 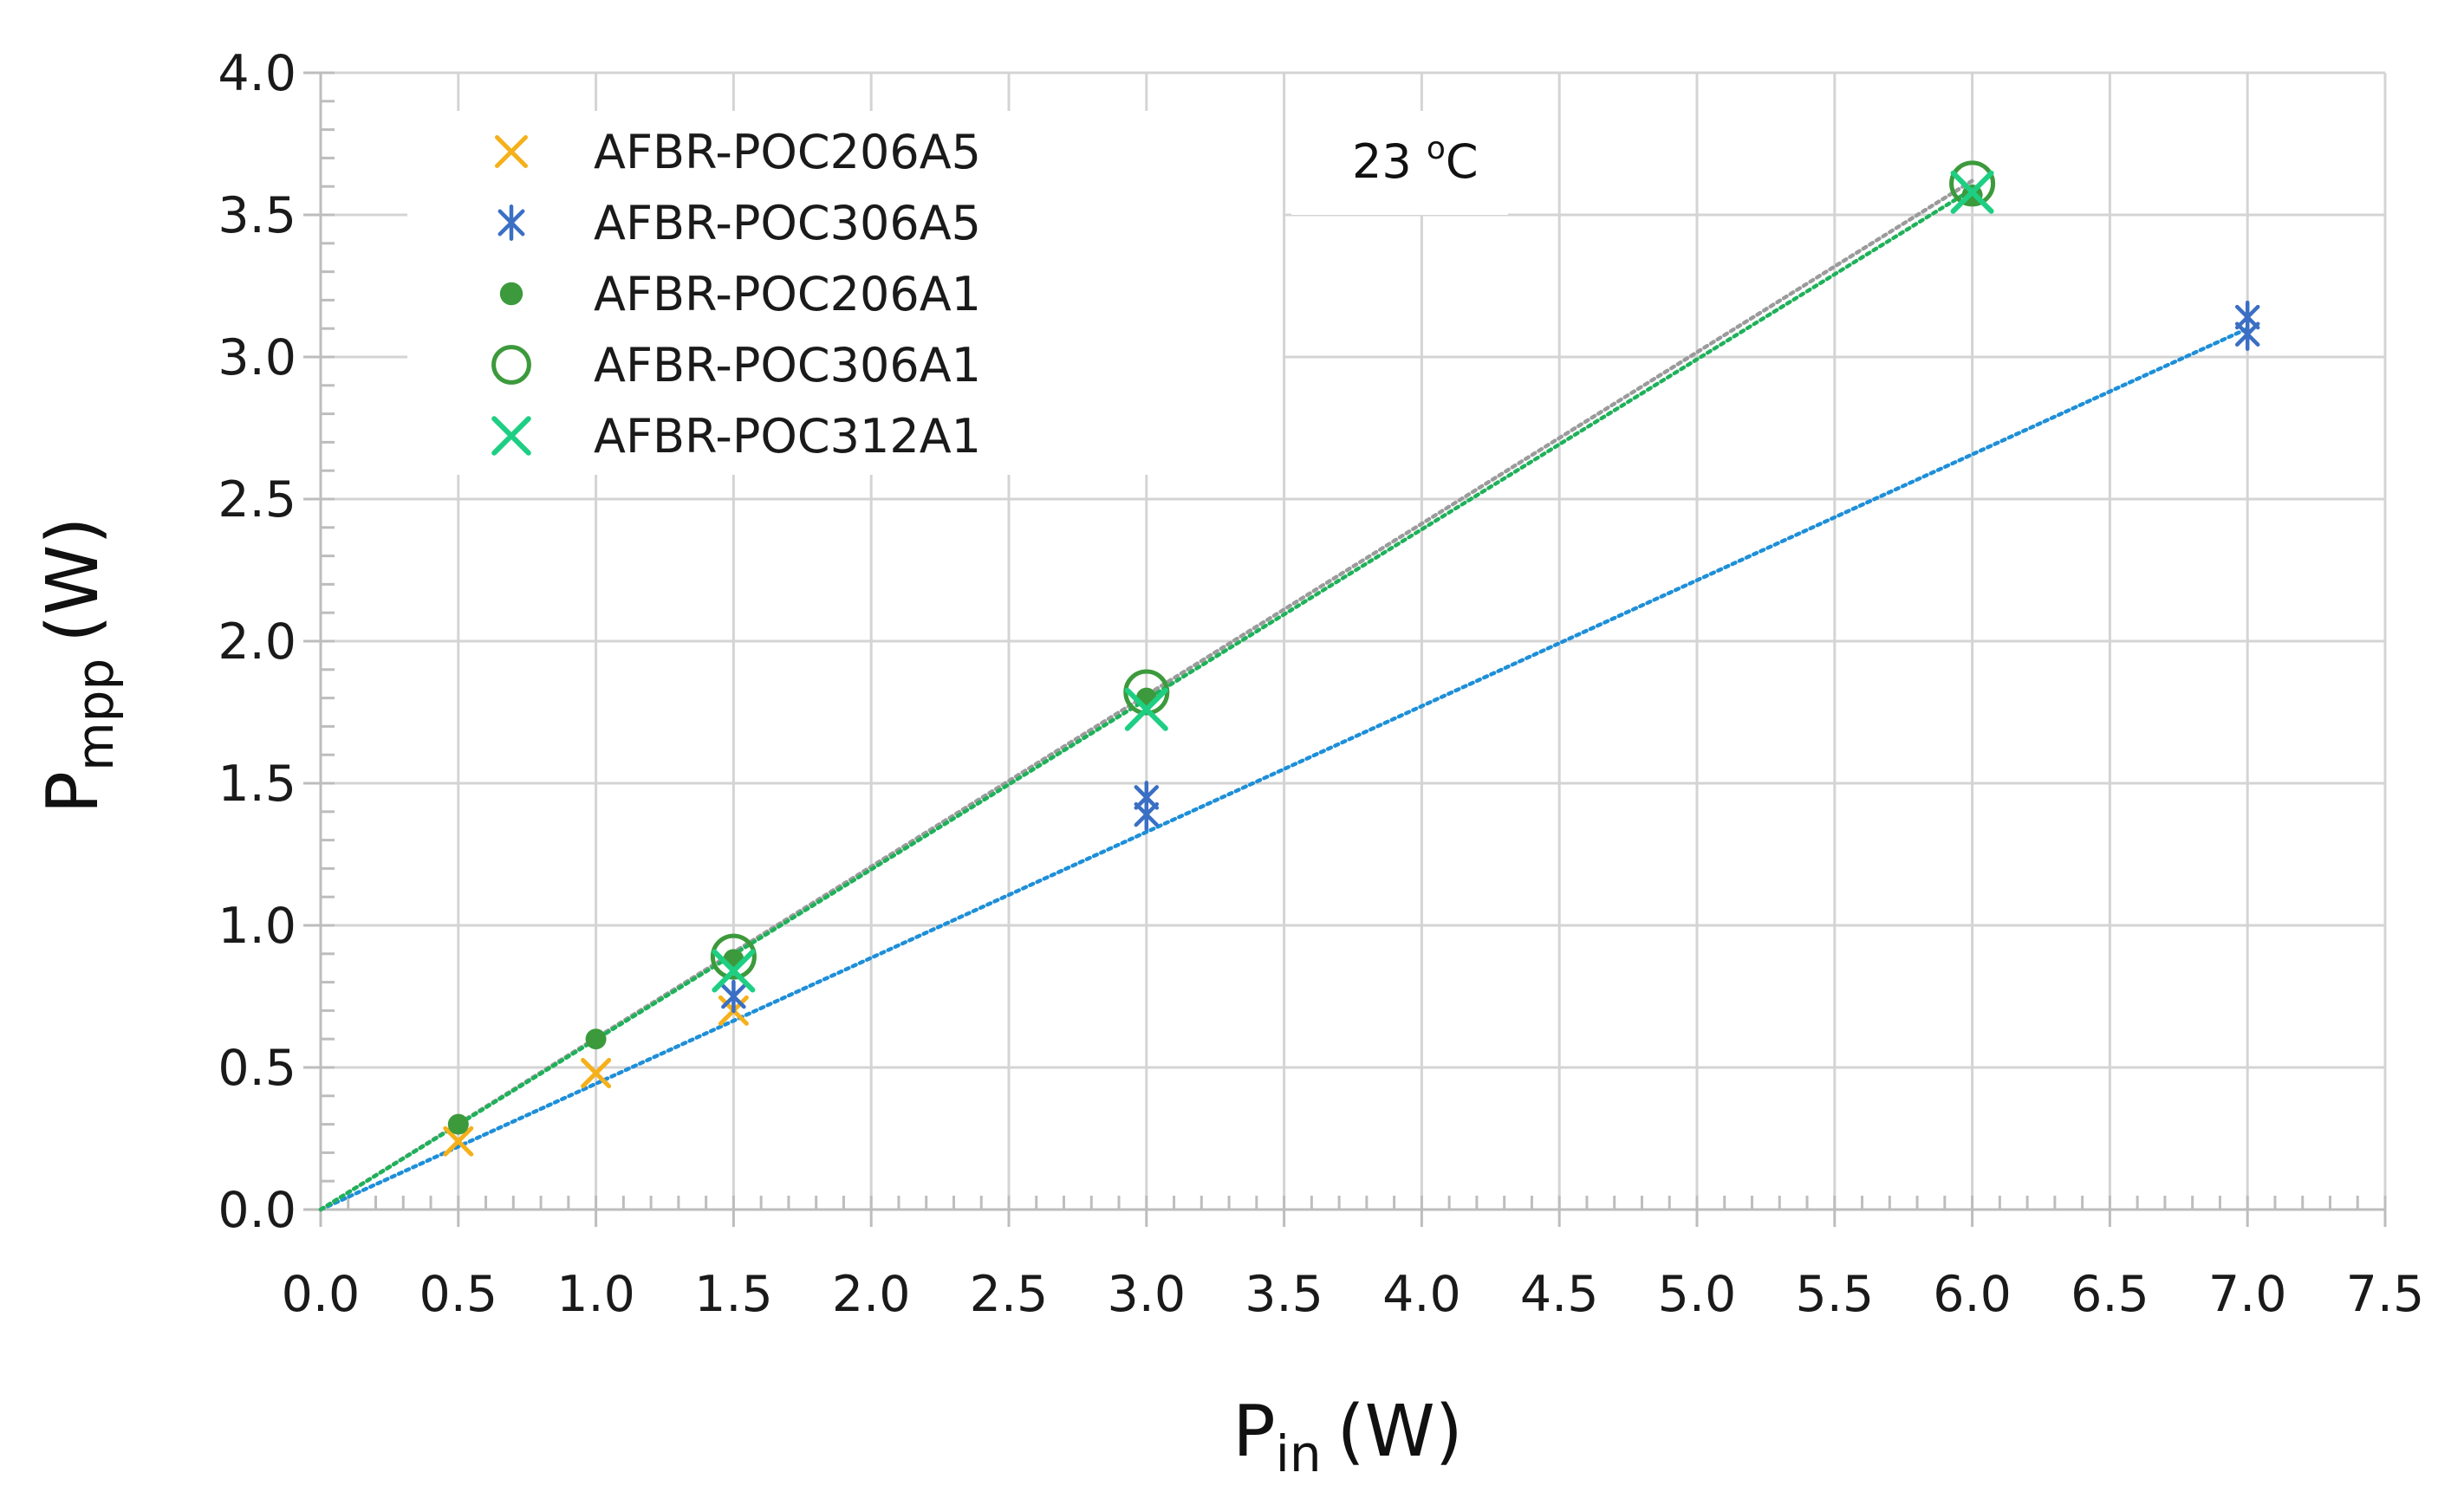 I want to click on legend-label: AFBR-POC306A1, so click(x=788, y=365).